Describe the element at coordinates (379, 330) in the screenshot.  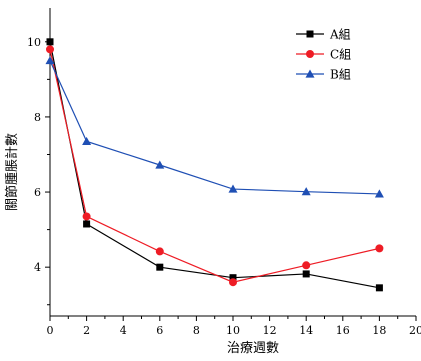
I see `x-tick-label: 18` at that location.